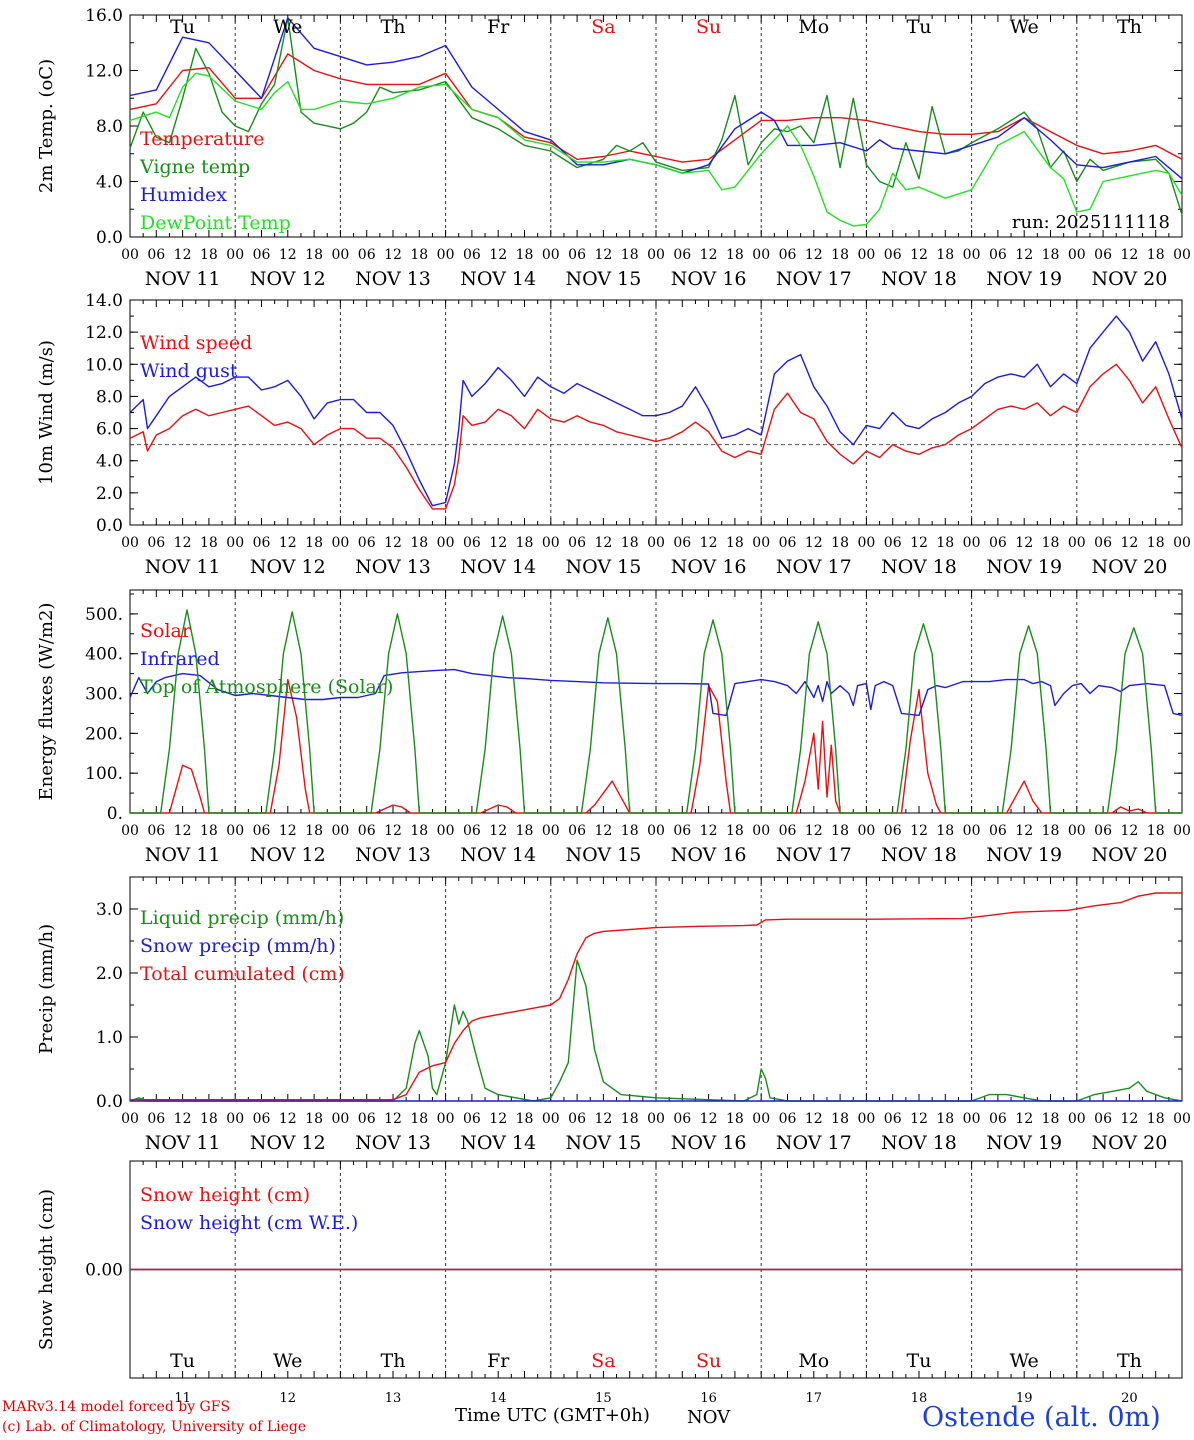 This screenshot has width=1194, height=1440. I want to click on legend-entry: DewPoint Temp, so click(215, 223).